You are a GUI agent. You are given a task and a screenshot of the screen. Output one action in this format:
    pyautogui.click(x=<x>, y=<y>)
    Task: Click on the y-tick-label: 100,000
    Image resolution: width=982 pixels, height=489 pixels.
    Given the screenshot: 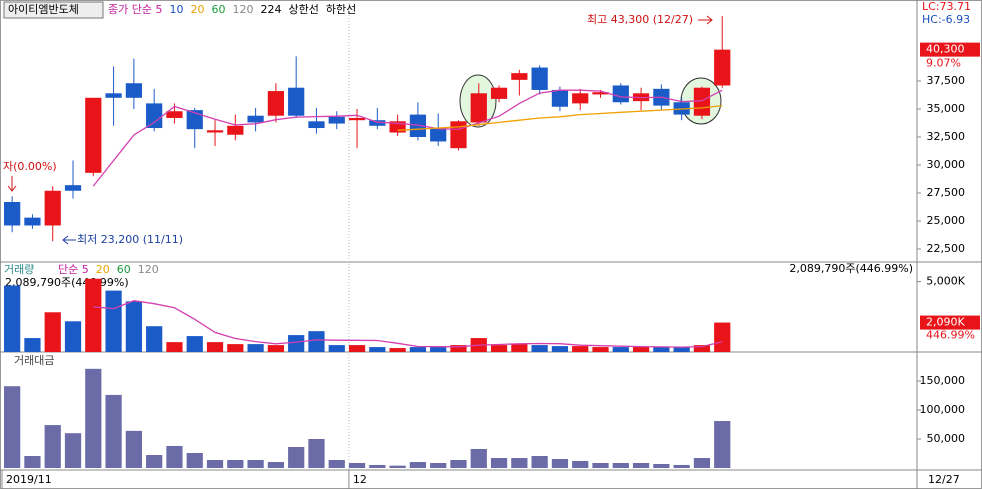 What is the action you would take?
    pyautogui.click(x=943, y=409)
    